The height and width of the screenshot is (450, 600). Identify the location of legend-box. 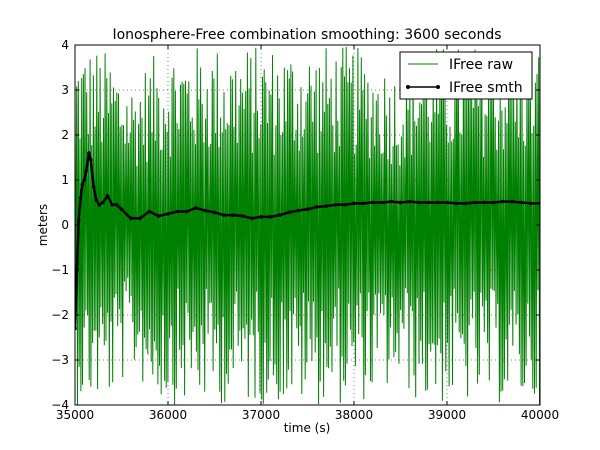
(466, 75).